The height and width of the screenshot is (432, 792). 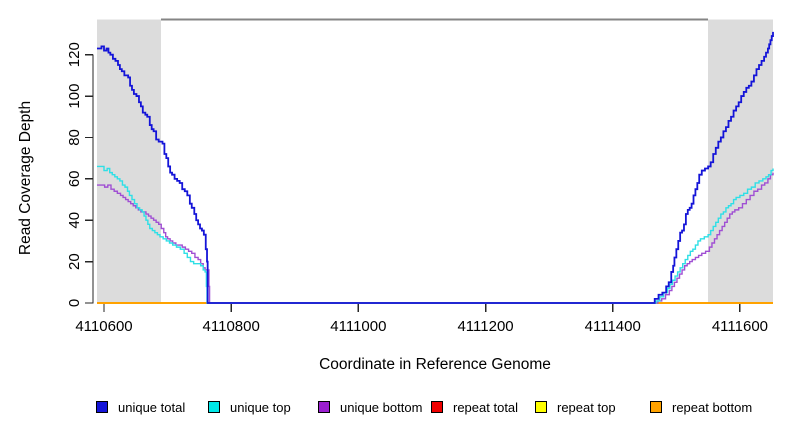 What do you see at coordinates (740, 326) in the screenshot?
I see `x-tick-label: 4111600` at bounding box center [740, 326].